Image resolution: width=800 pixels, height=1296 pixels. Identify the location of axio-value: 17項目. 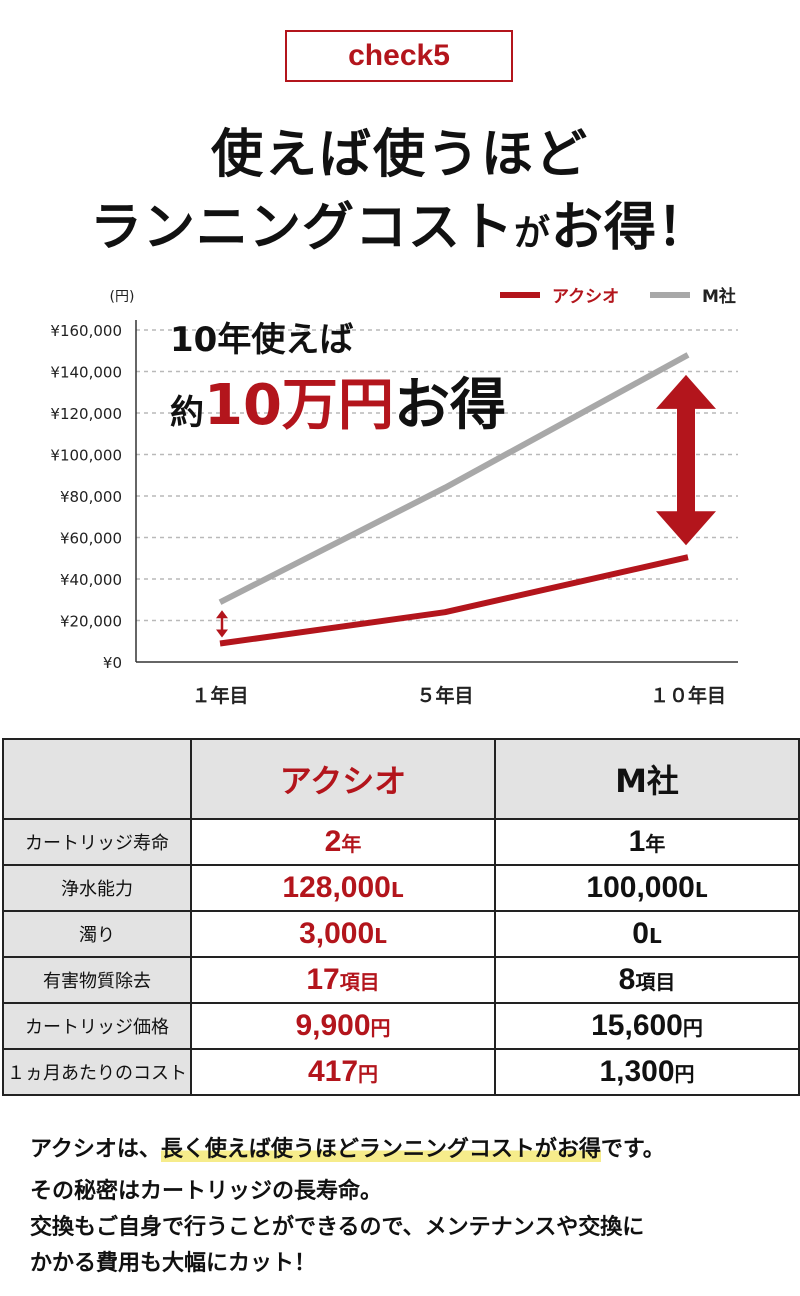
(343, 980).